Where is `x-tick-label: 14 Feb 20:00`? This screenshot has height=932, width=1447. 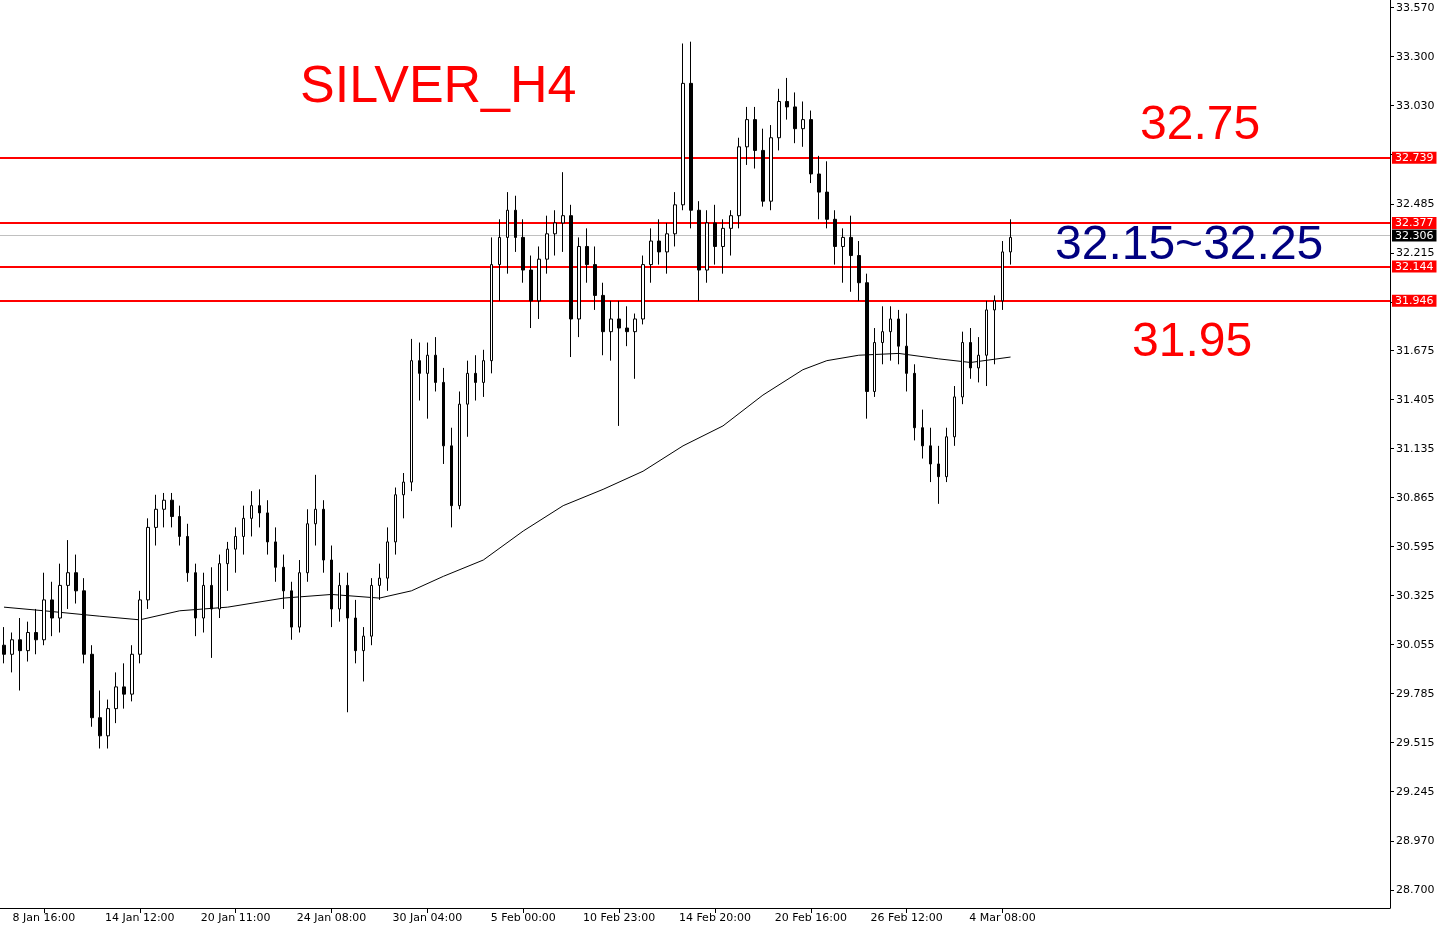
x-tick-label: 14 Feb 20:00 is located at coordinates (715, 917).